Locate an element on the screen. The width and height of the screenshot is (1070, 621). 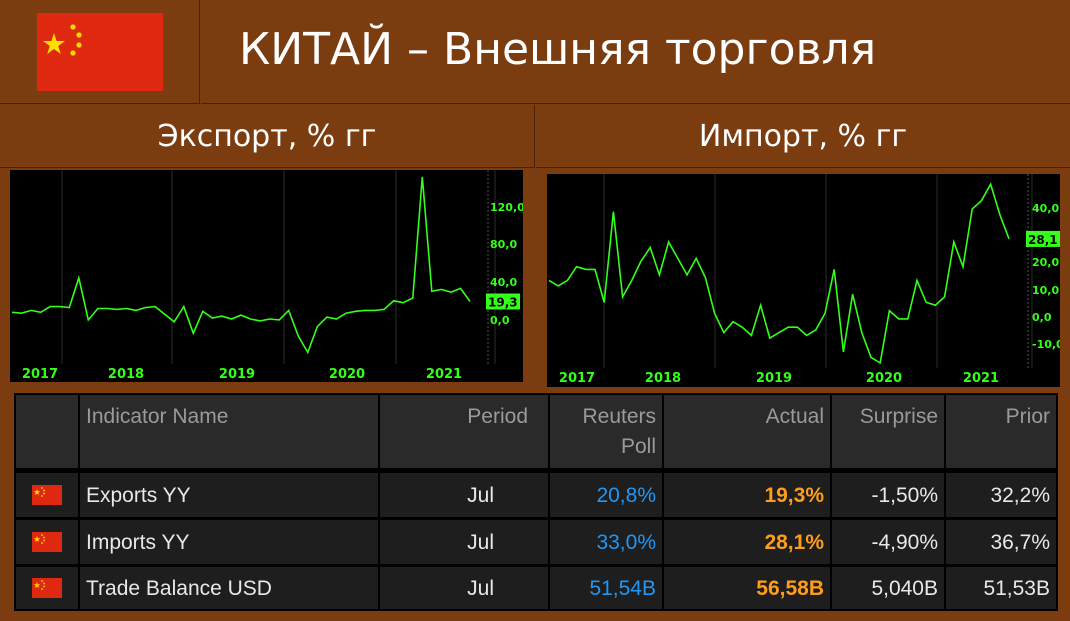
row-exports-period: Jul is located at coordinates (480, 495).